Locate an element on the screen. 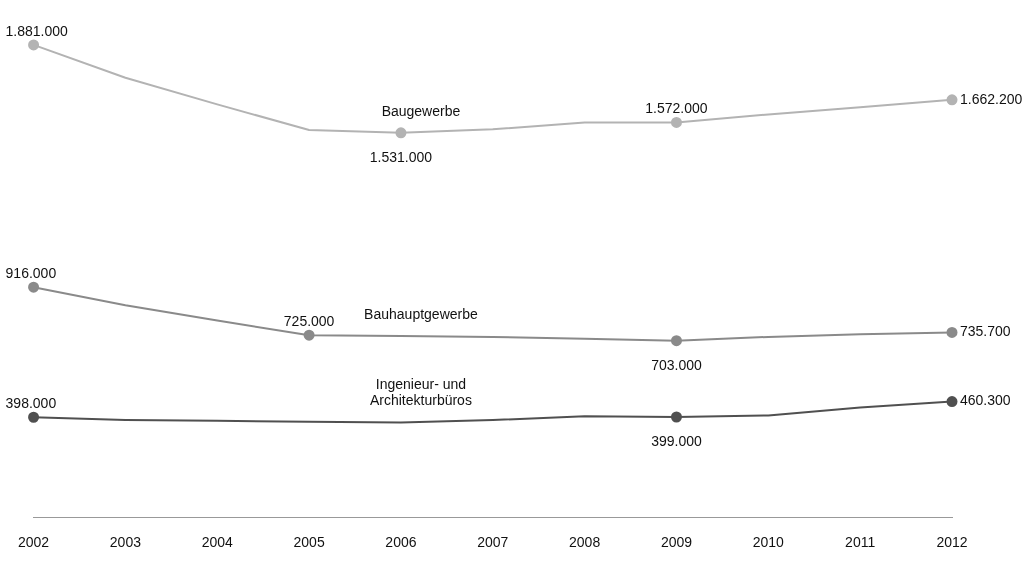 The width and height of the screenshot is (1027, 580). data-label: 735.700 is located at coordinates (985, 331).